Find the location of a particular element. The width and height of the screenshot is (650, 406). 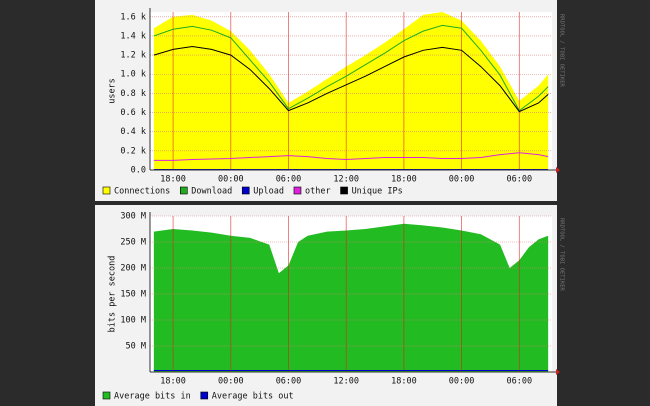

y-tick-label: 200 M is located at coordinates (133, 269).